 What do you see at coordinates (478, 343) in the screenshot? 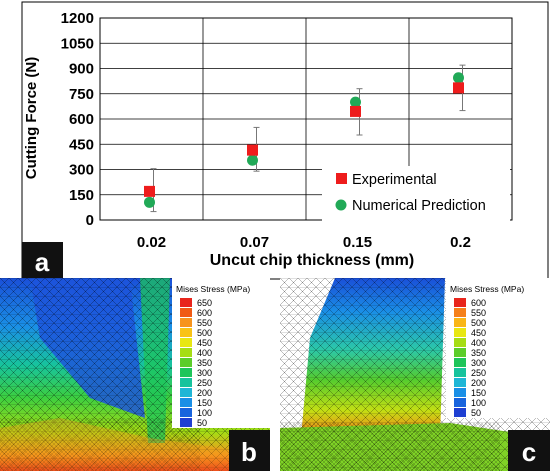
I see `stress-legend-c-level-label: 400` at bounding box center [478, 343].